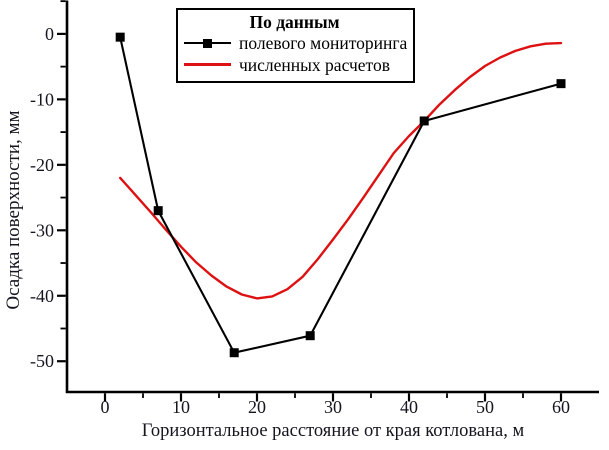  Describe the element at coordinates (294, 22) in the screenshot. I see `legend-title: По данным` at that location.